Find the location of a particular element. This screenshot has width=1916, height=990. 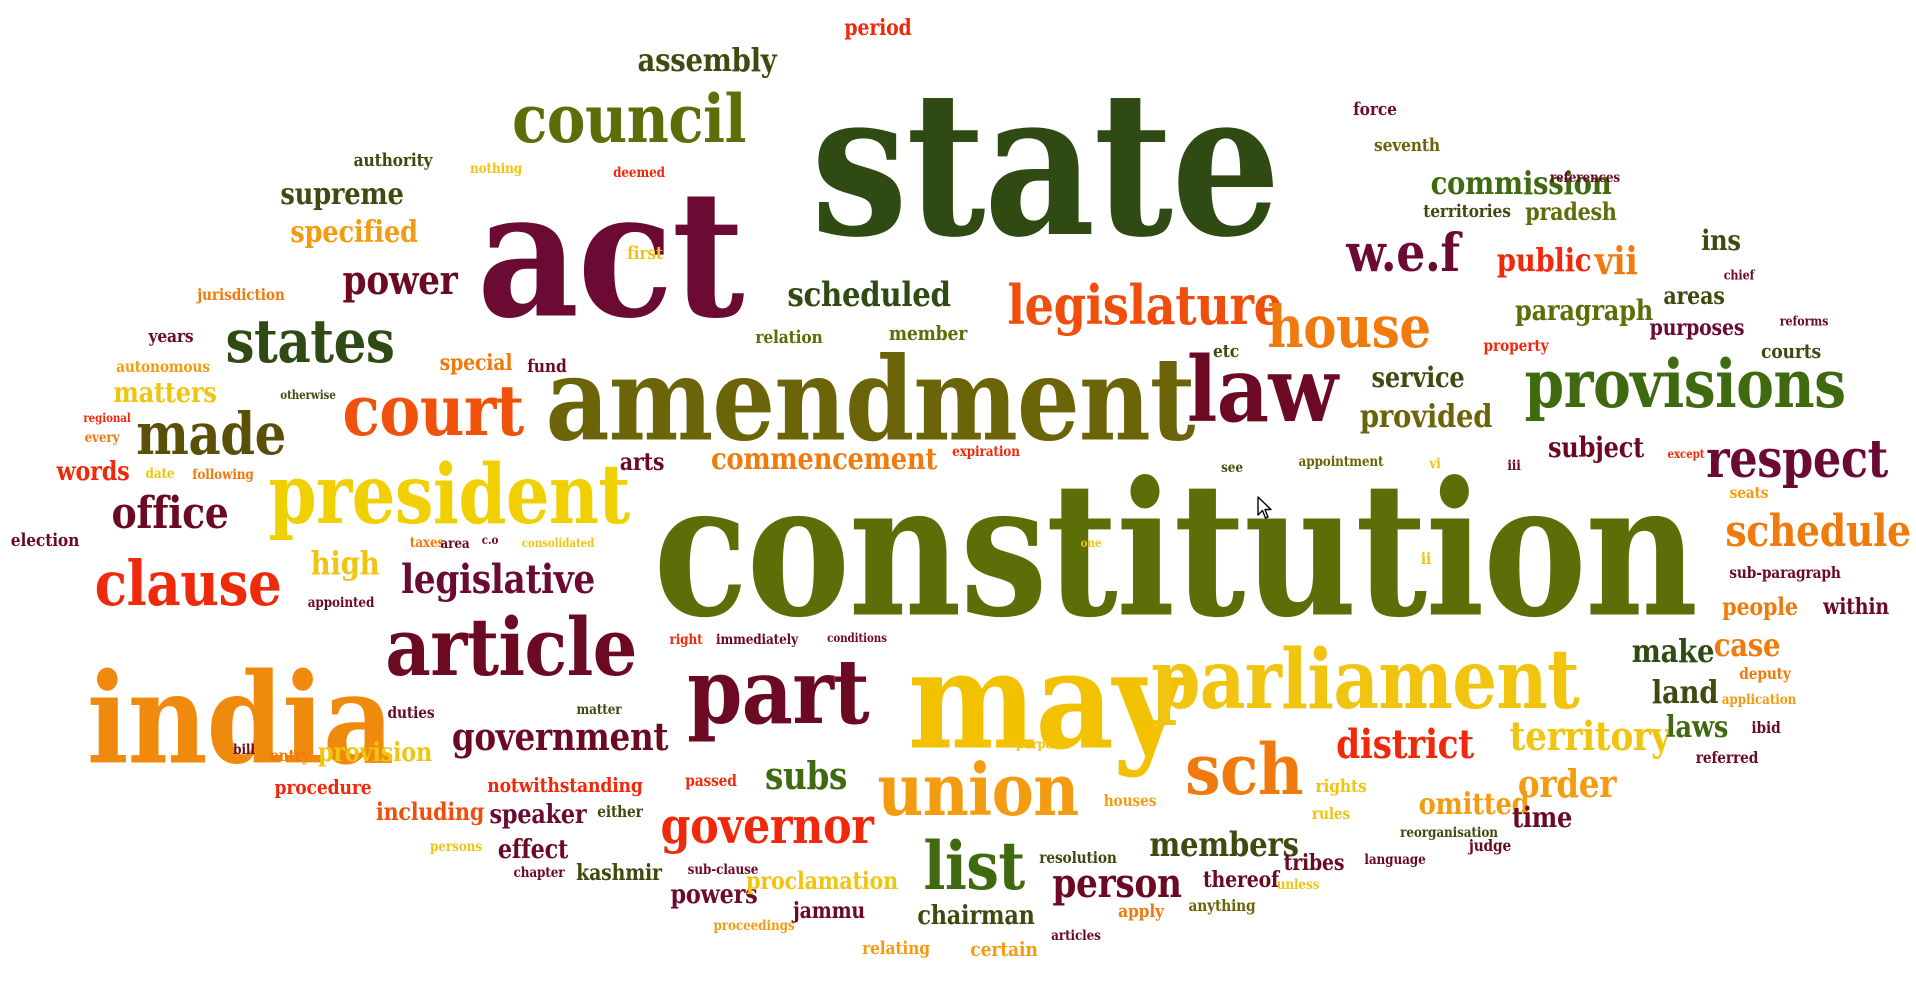

cloud-word: kashmir is located at coordinates (619, 873).